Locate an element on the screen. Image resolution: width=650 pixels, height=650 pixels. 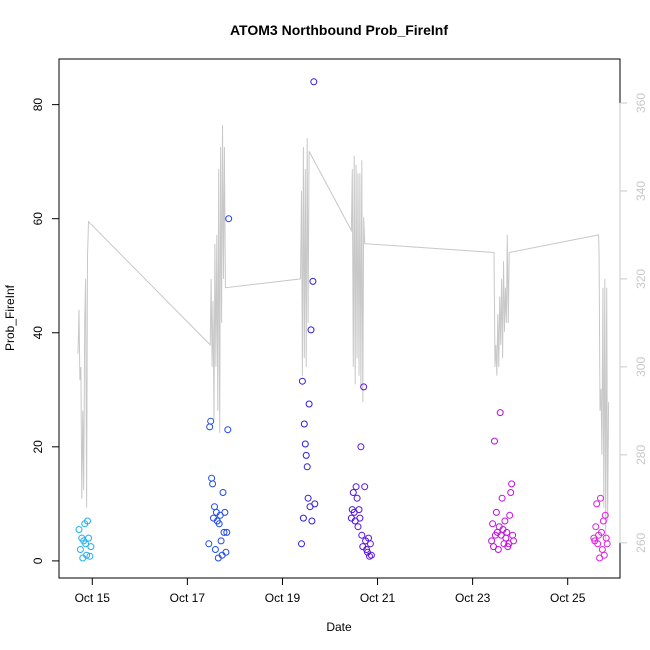
secondary-y-tick-label: 360 is located at coordinates (641, 103).